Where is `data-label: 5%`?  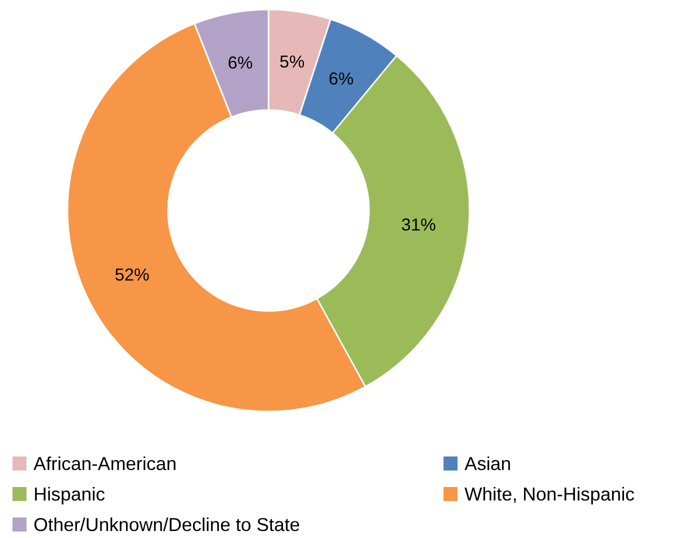 data-label: 5% is located at coordinates (292, 62).